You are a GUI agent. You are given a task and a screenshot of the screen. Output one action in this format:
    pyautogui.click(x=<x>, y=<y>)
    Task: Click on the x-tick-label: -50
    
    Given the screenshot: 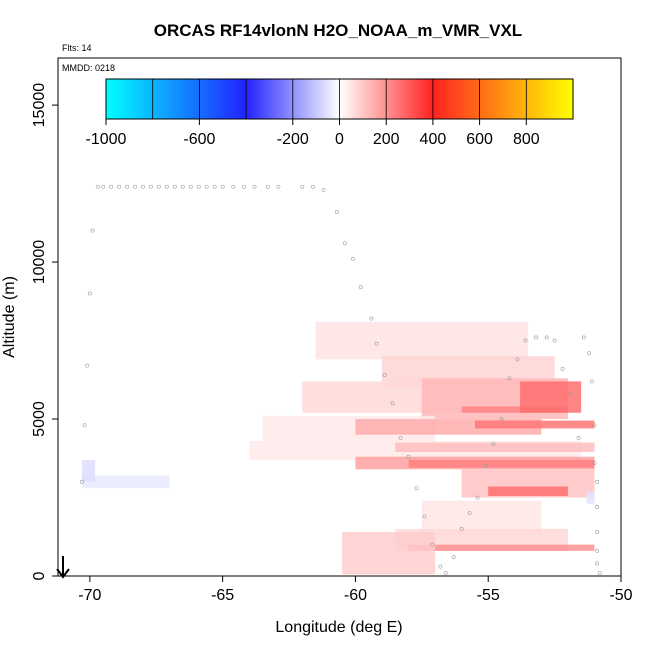 What is the action you would take?
    pyautogui.click(x=620, y=595)
    